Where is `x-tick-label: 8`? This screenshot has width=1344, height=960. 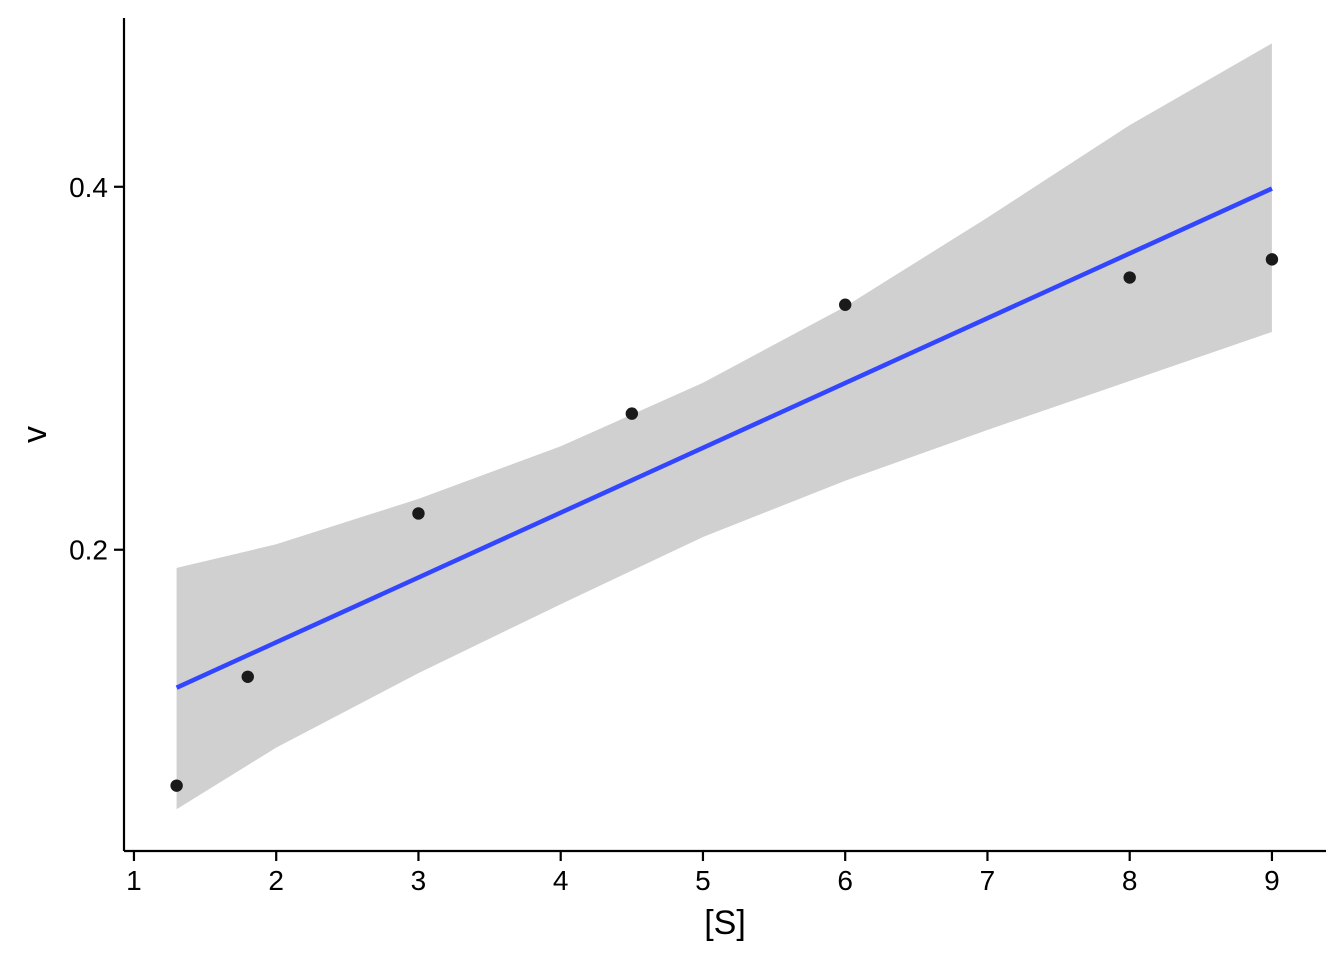 x-tick-label: 8 is located at coordinates (1130, 880).